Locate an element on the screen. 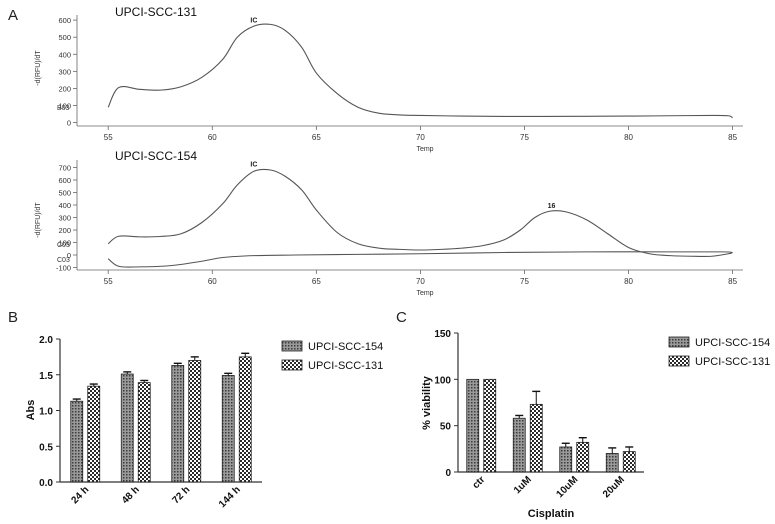 Image resolution: width=775 pixels, height=524 pixels. y-tick-label: -100 is located at coordinates (63, 268).